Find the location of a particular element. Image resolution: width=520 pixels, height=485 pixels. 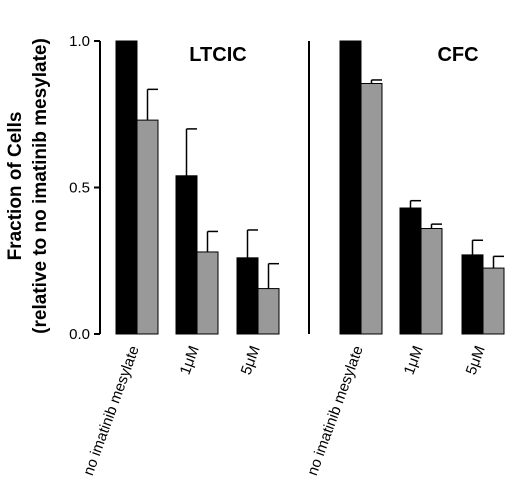

y-axis: 0.0 0.5 1.0 is located at coordinates (85, 188).